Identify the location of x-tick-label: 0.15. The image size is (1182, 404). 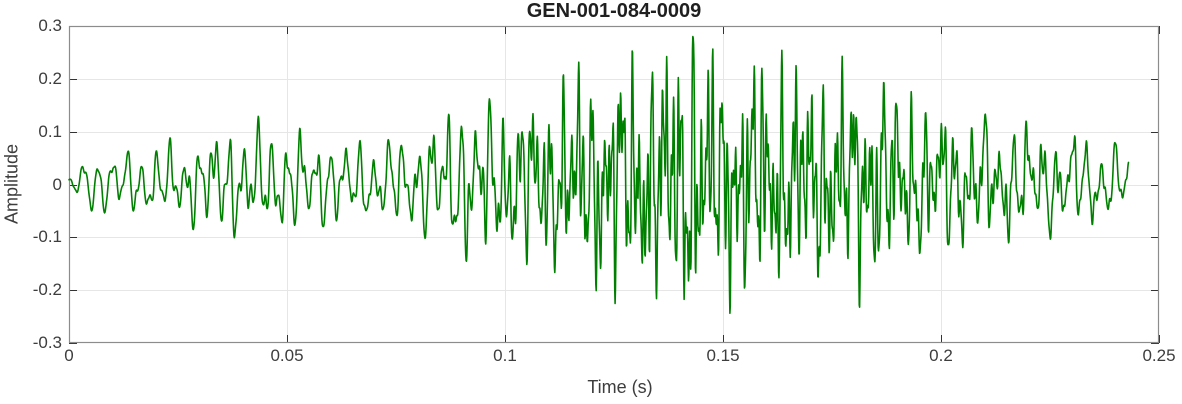
(723, 355).